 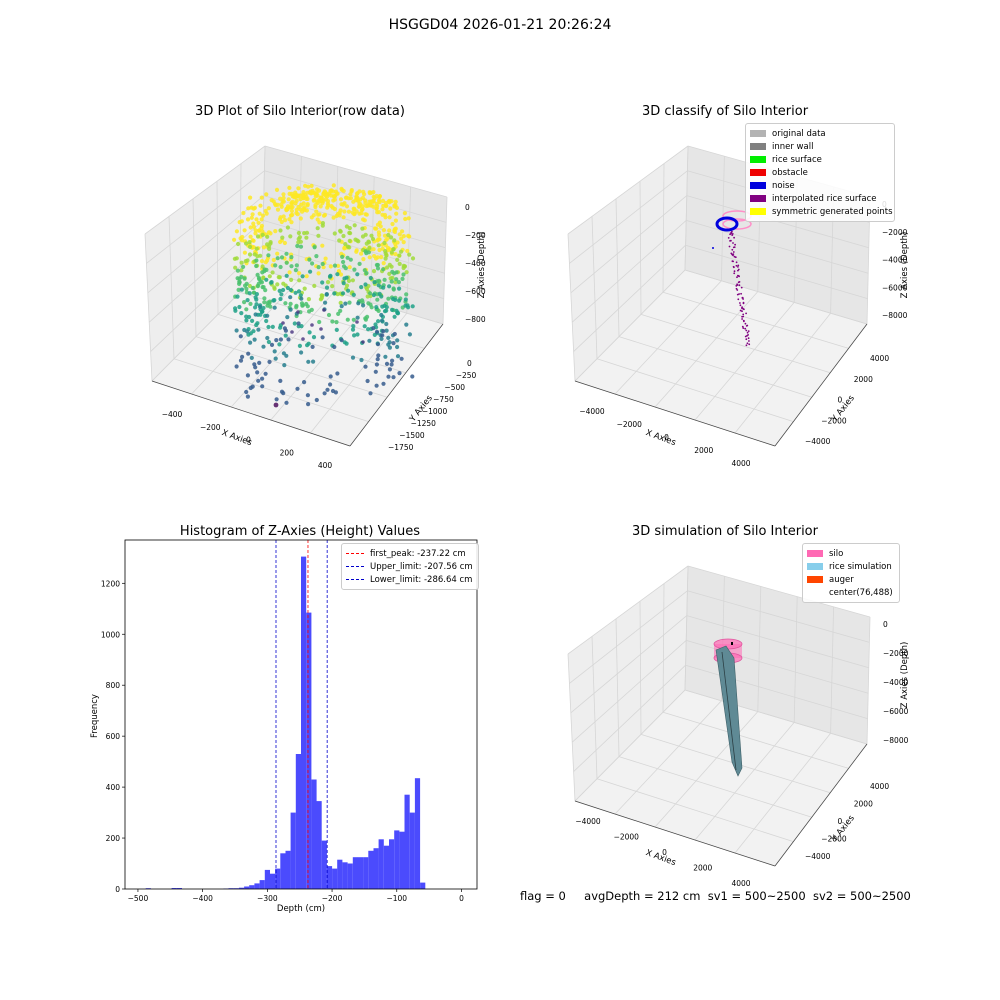 What do you see at coordinates (628, 263) in the screenshot?
I see `left-pane` at bounding box center [628, 263].